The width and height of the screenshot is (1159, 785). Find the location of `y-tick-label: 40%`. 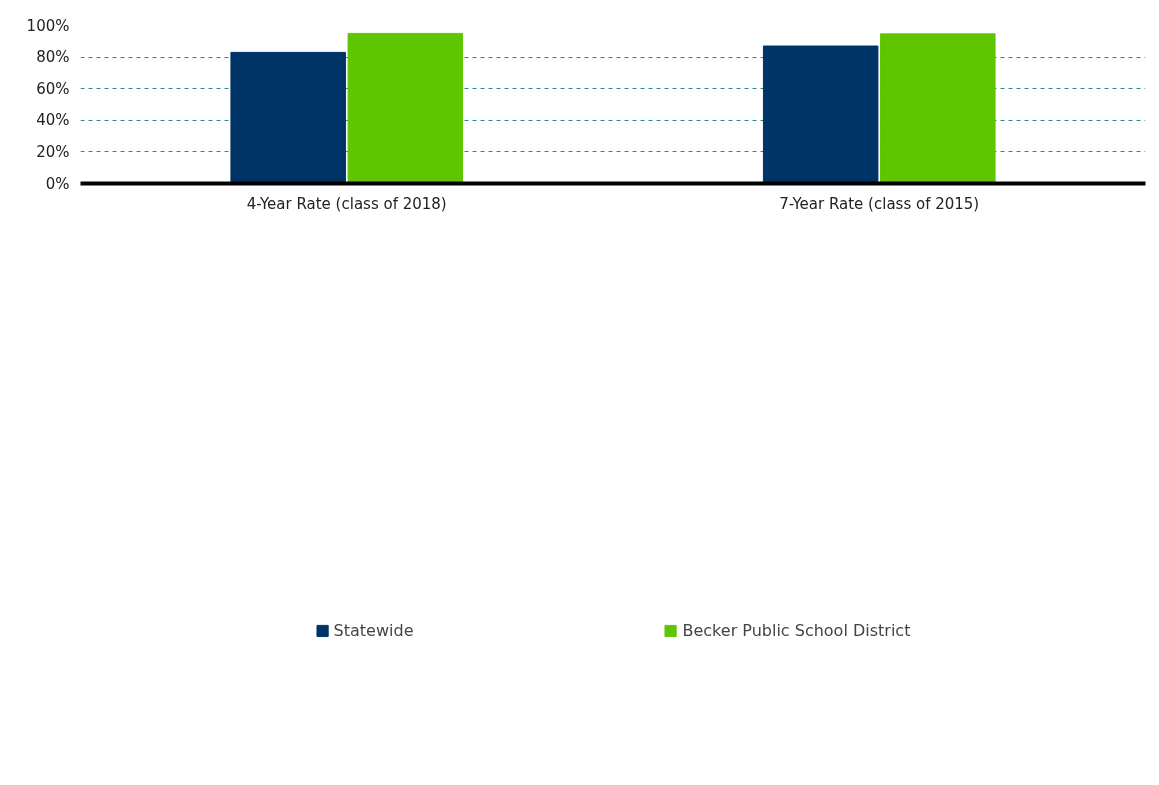

y-tick-label: 40% is located at coordinates (53, 120).